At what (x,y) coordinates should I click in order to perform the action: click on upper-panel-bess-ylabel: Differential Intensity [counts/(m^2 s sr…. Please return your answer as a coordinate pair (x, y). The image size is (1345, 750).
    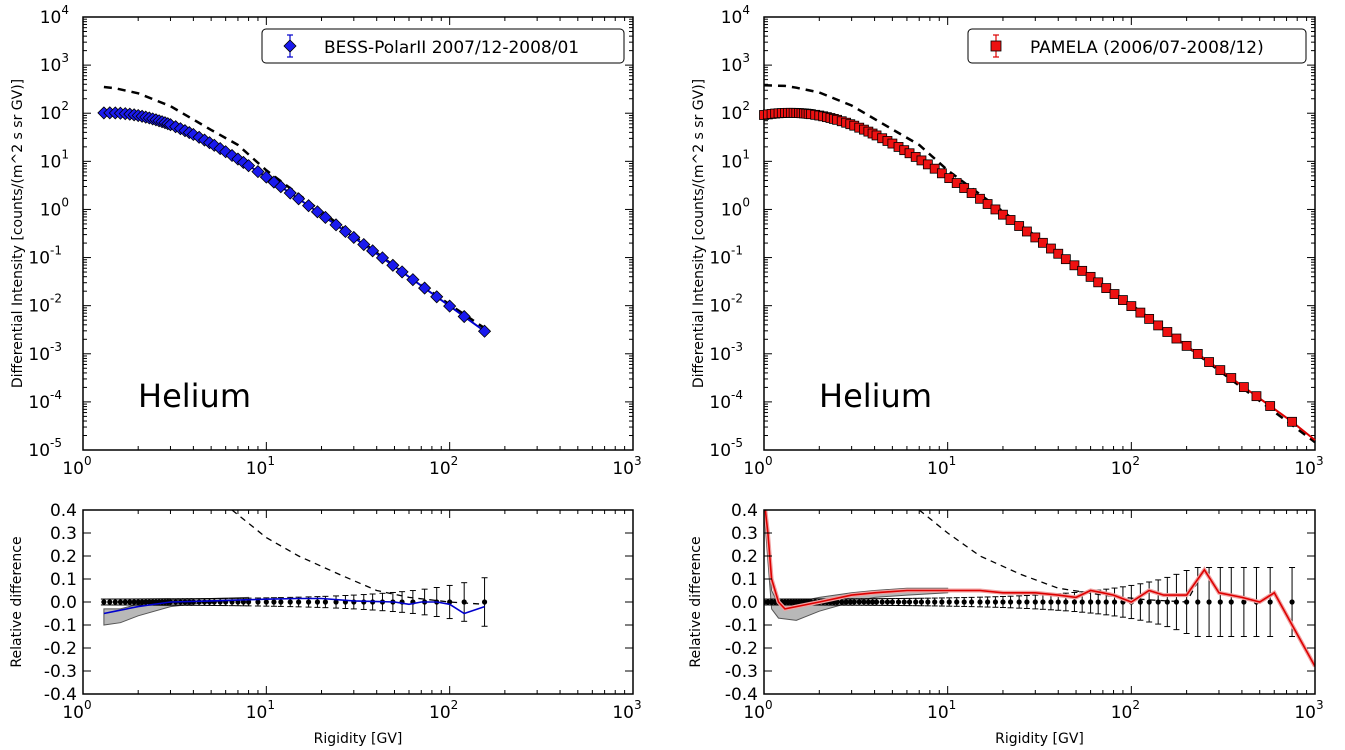
    Looking at the image, I should click on (18, 233).